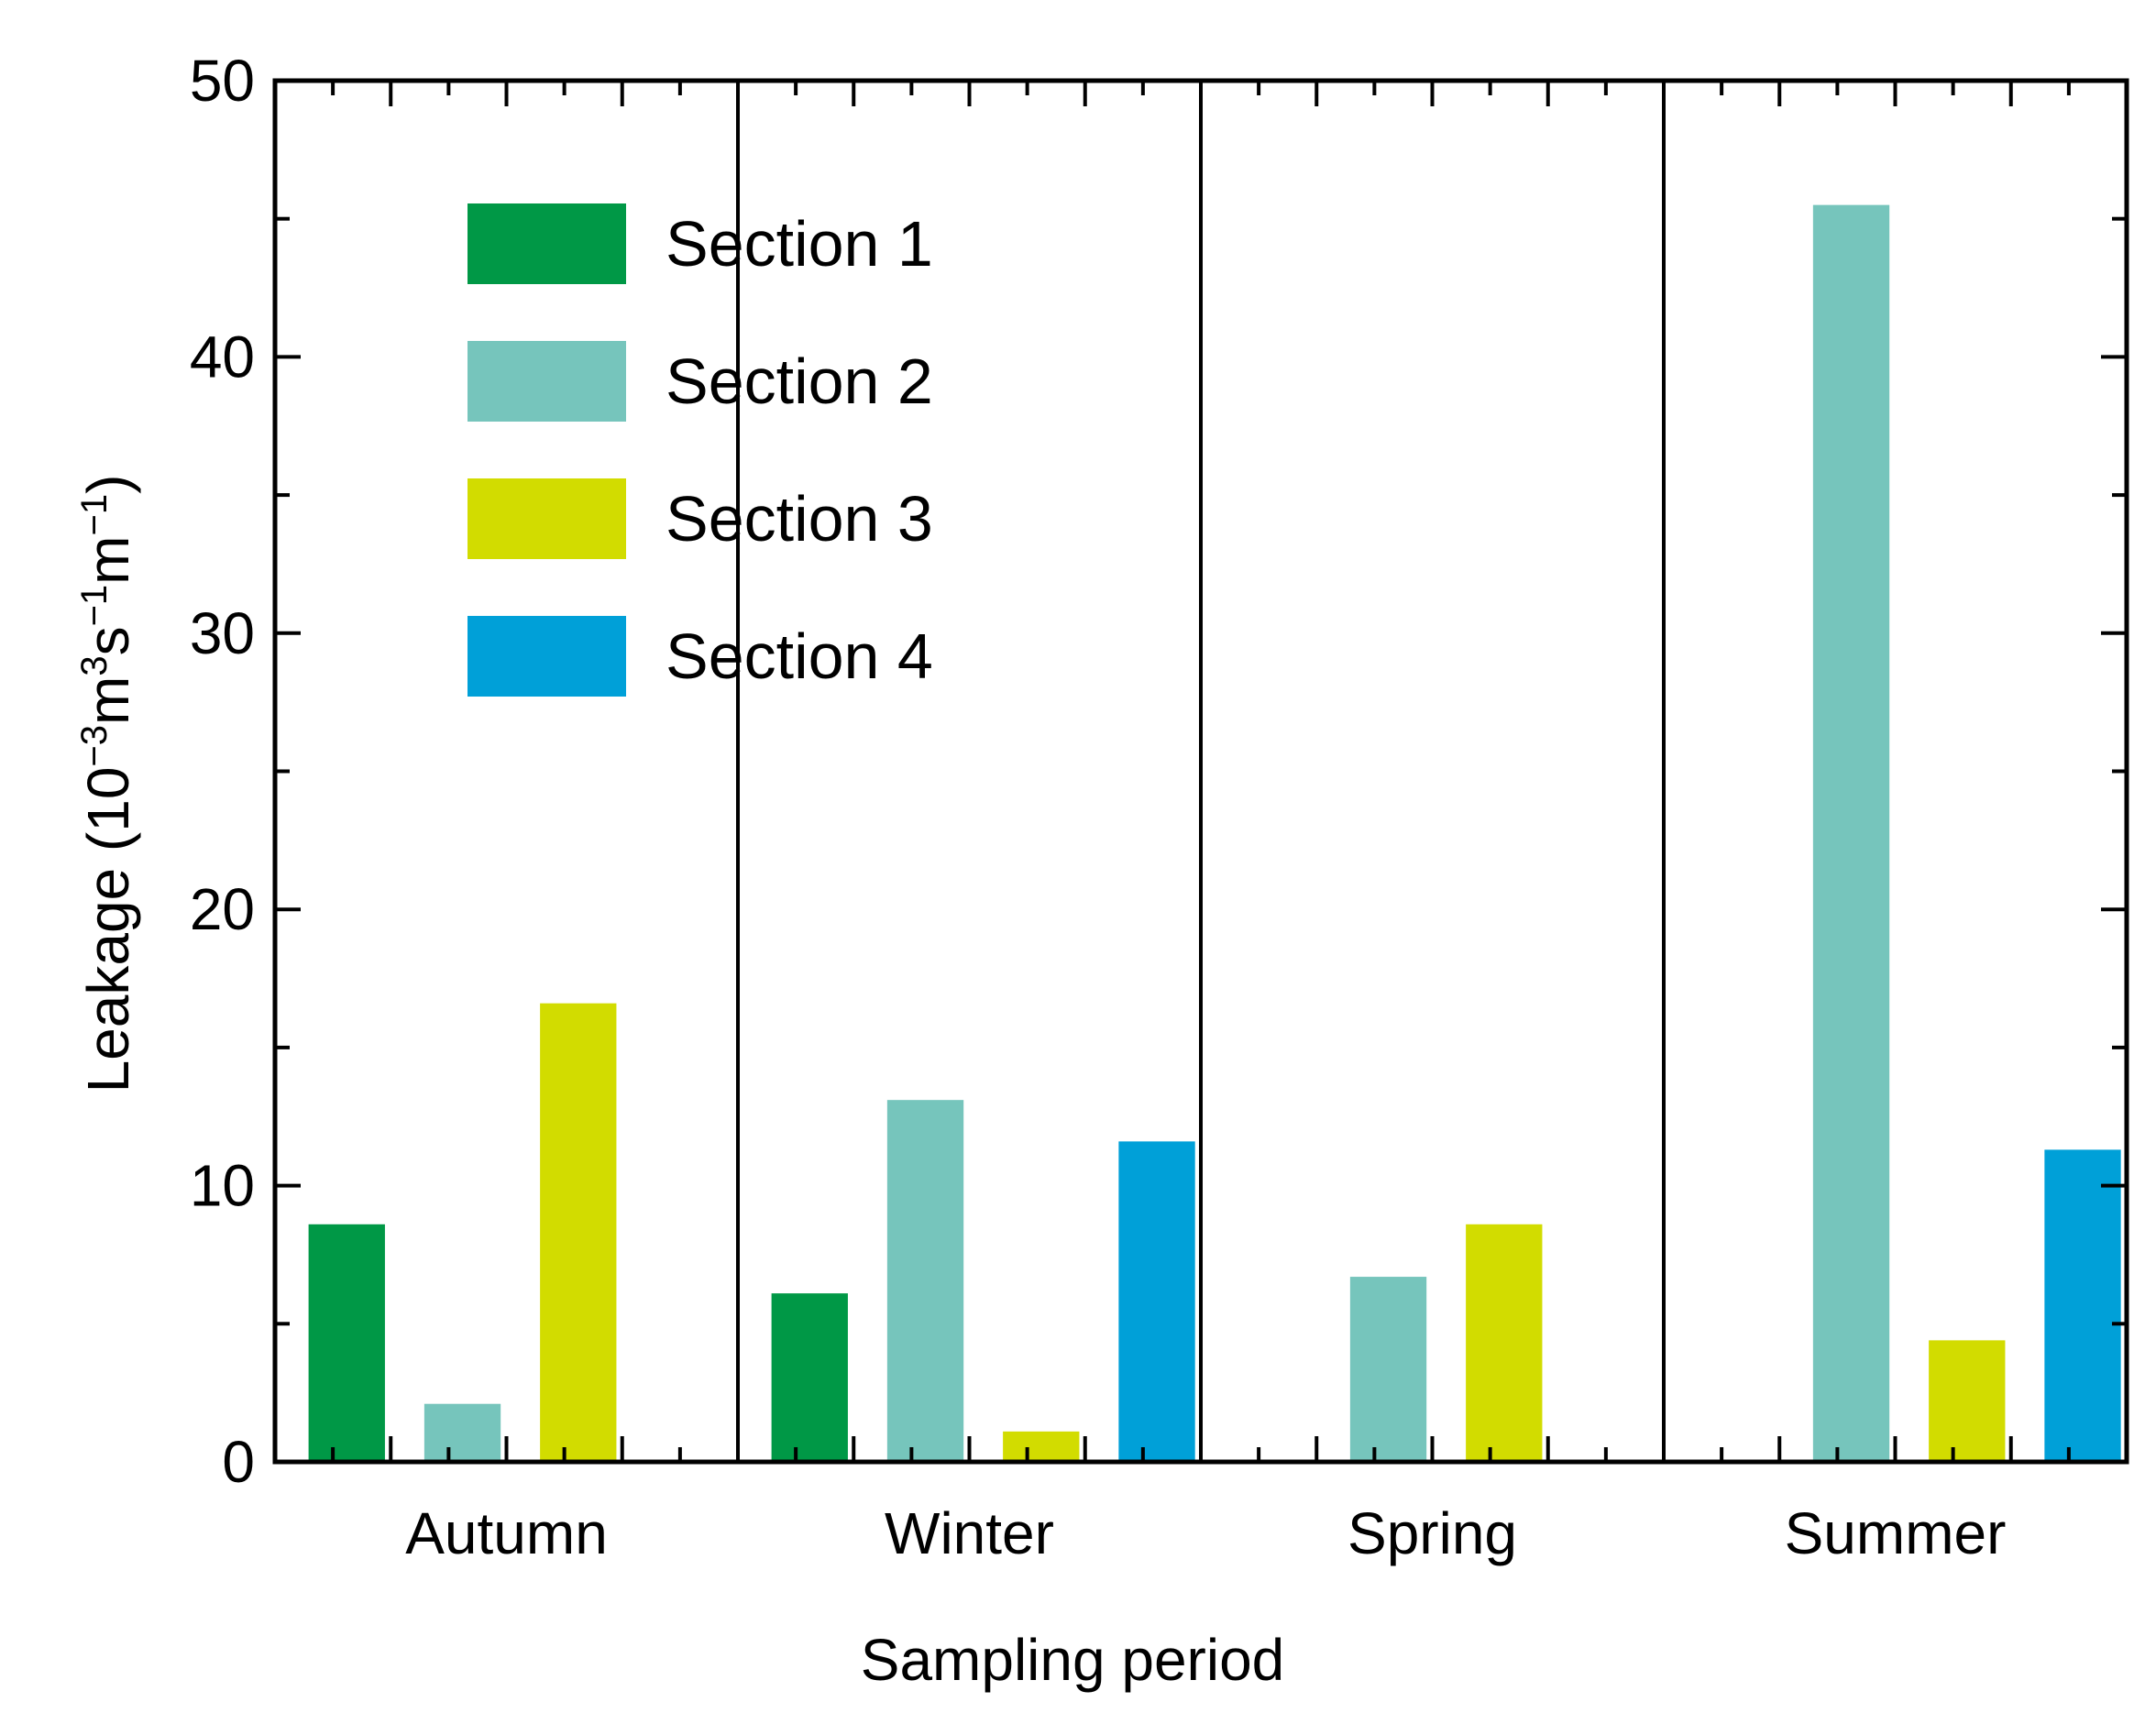  Describe the element at coordinates (799, 656) in the screenshot. I see `legend-label-4: Section 4` at that location.